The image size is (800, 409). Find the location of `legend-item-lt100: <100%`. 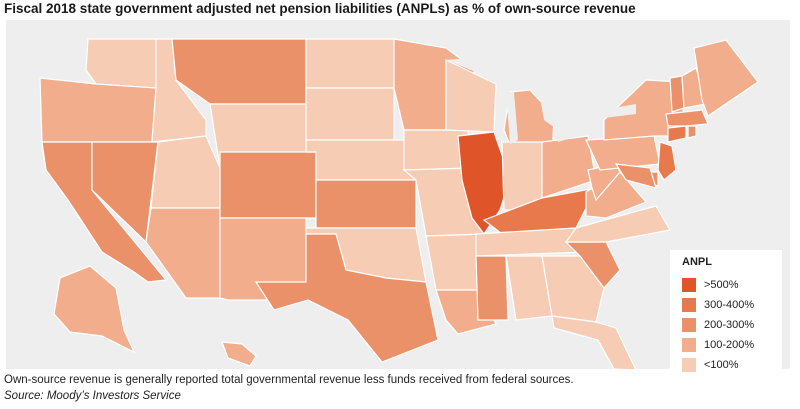

legend-item-lt100: <100% is located at coordinates (732, 365).